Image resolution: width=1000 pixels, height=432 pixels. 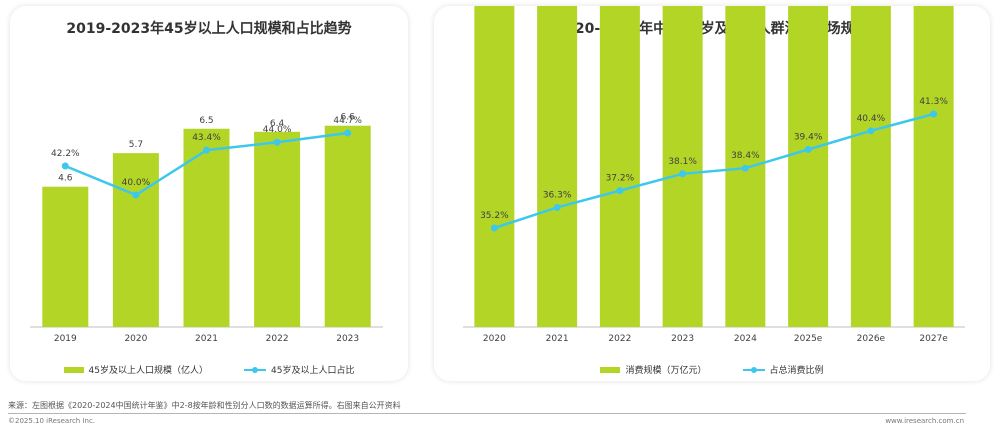 What do you see at coordinates (209, 369) in the screenshot?
I see `legend-left: 45岁及以上人口规模（亿人） 45岁及以上人口占比` at bounding box center [209, 369].